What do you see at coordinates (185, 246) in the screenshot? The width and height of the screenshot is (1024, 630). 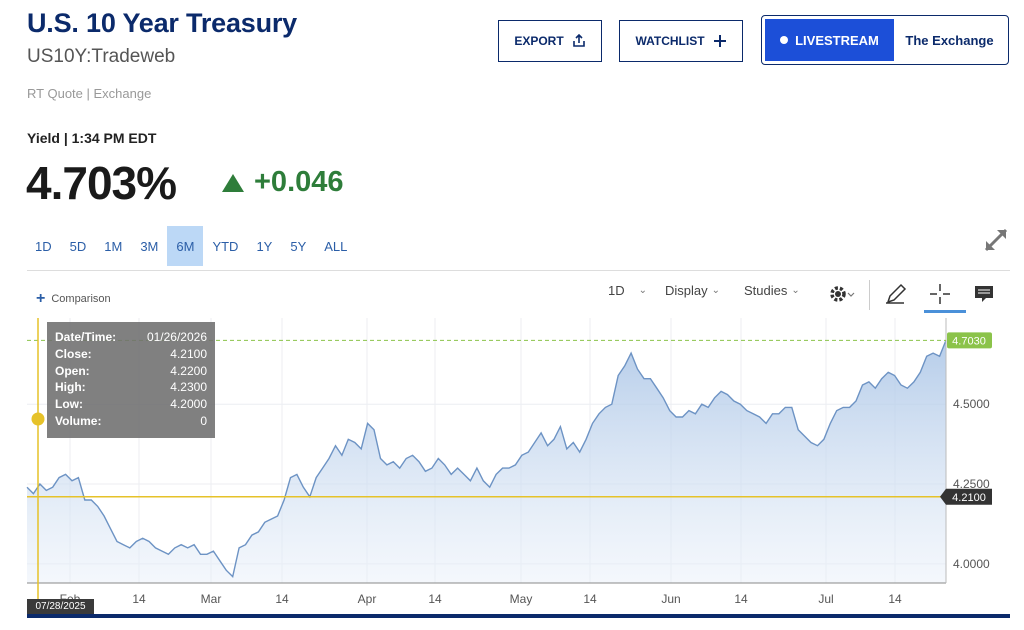 I see `range-tab-6m: 6M` at bounding box center [185, 246].